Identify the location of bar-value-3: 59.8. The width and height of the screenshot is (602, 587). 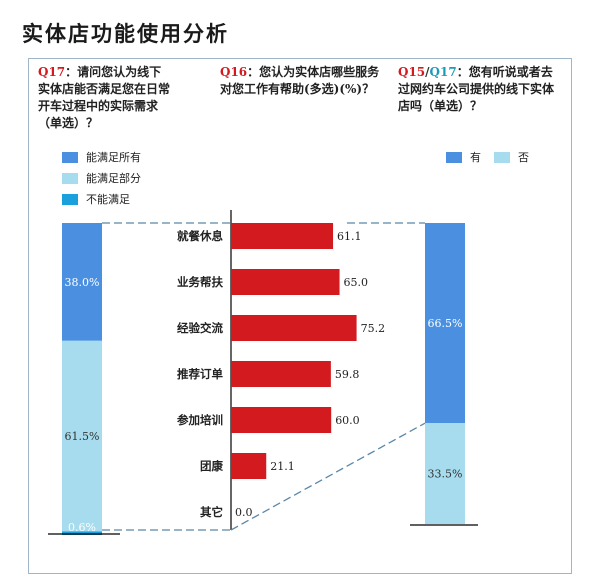
(347, 374).